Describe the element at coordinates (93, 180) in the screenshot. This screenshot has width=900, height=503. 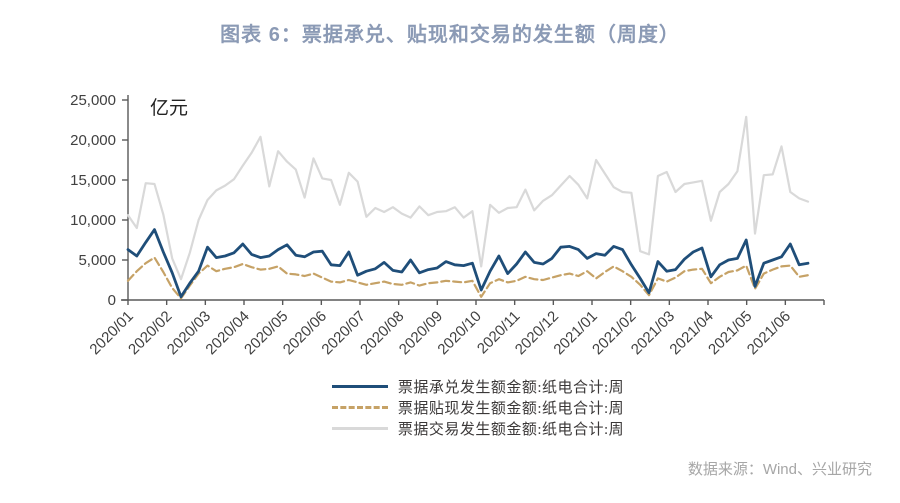
I see `svg-text: 15,000` at that location.